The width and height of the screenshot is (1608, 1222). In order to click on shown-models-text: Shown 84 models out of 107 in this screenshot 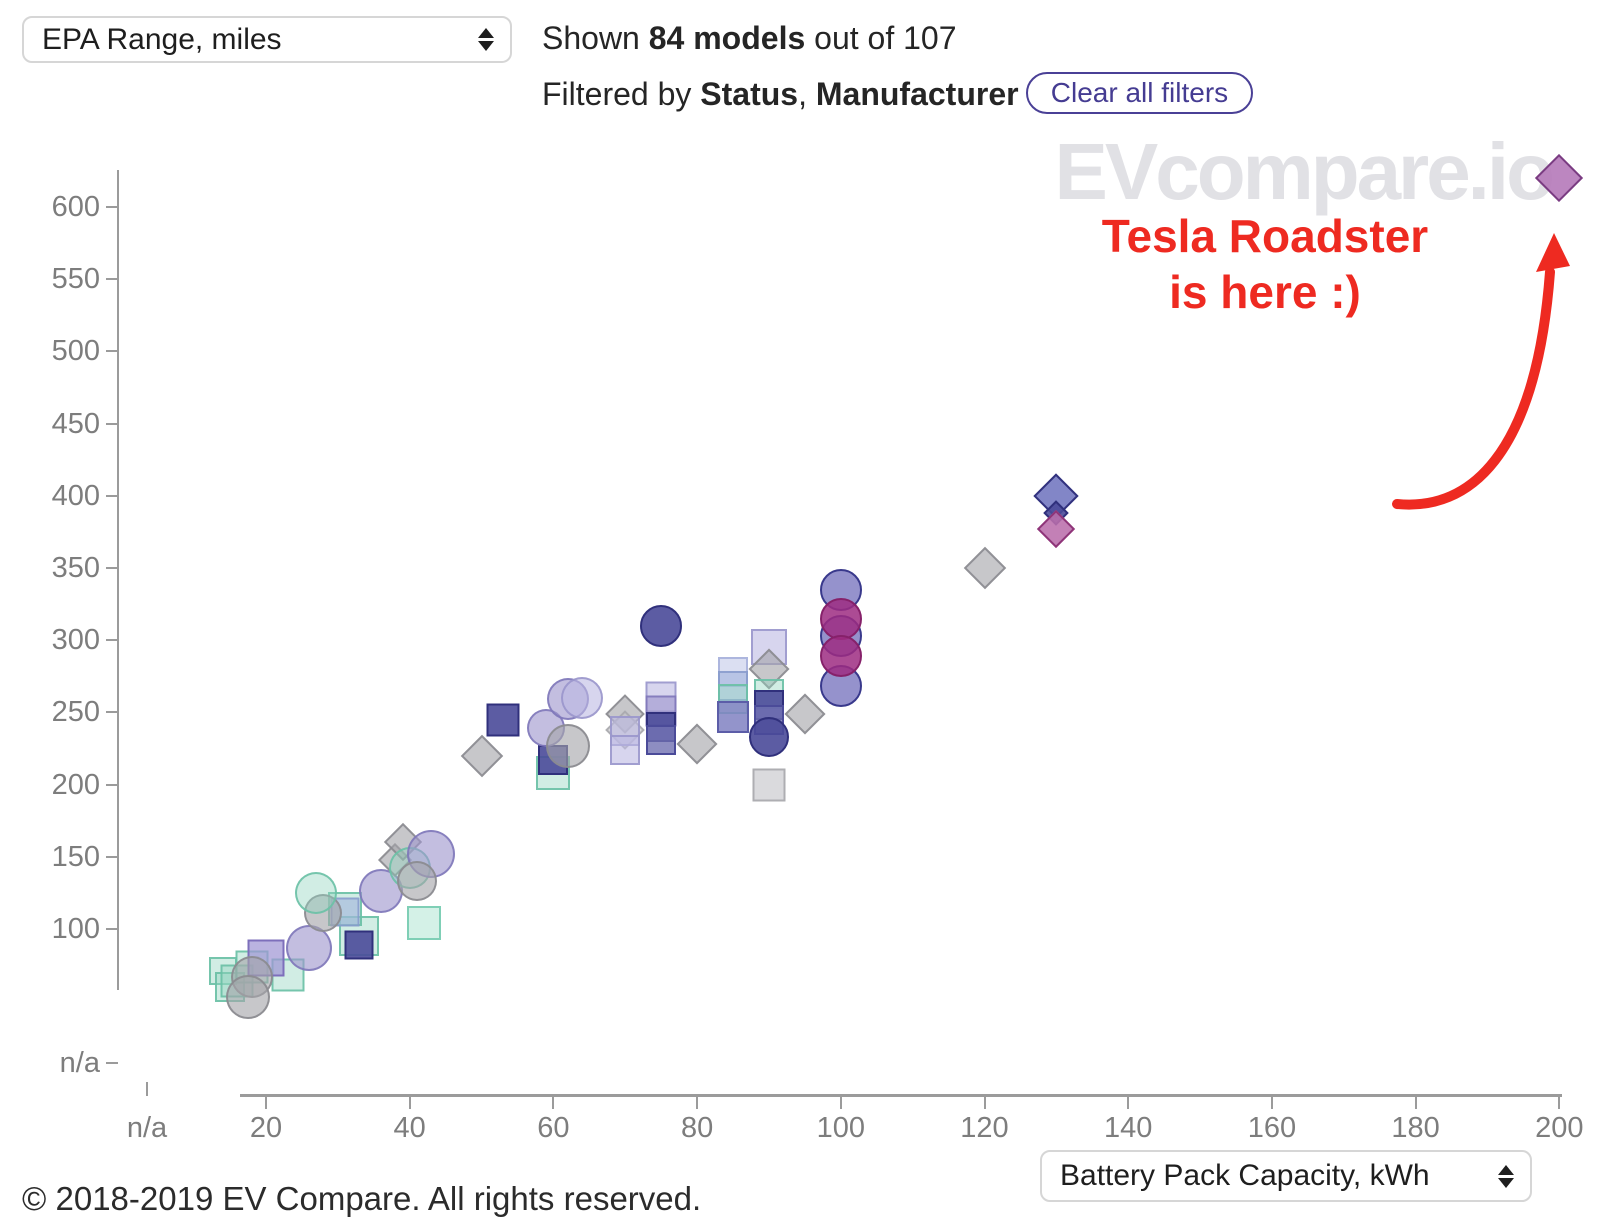, I will do `click(749, 38)`.